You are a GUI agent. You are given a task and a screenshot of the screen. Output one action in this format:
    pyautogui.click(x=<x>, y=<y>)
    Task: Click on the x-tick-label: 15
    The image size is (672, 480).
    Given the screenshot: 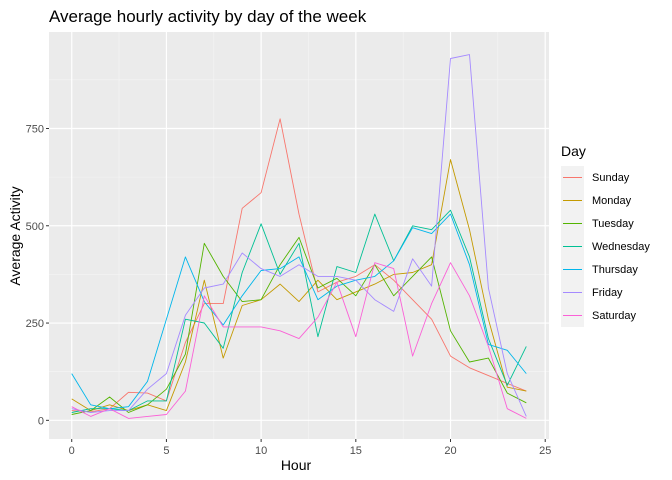 What is the action you would take?
    pyautogui.click(x=356, y=451)
    